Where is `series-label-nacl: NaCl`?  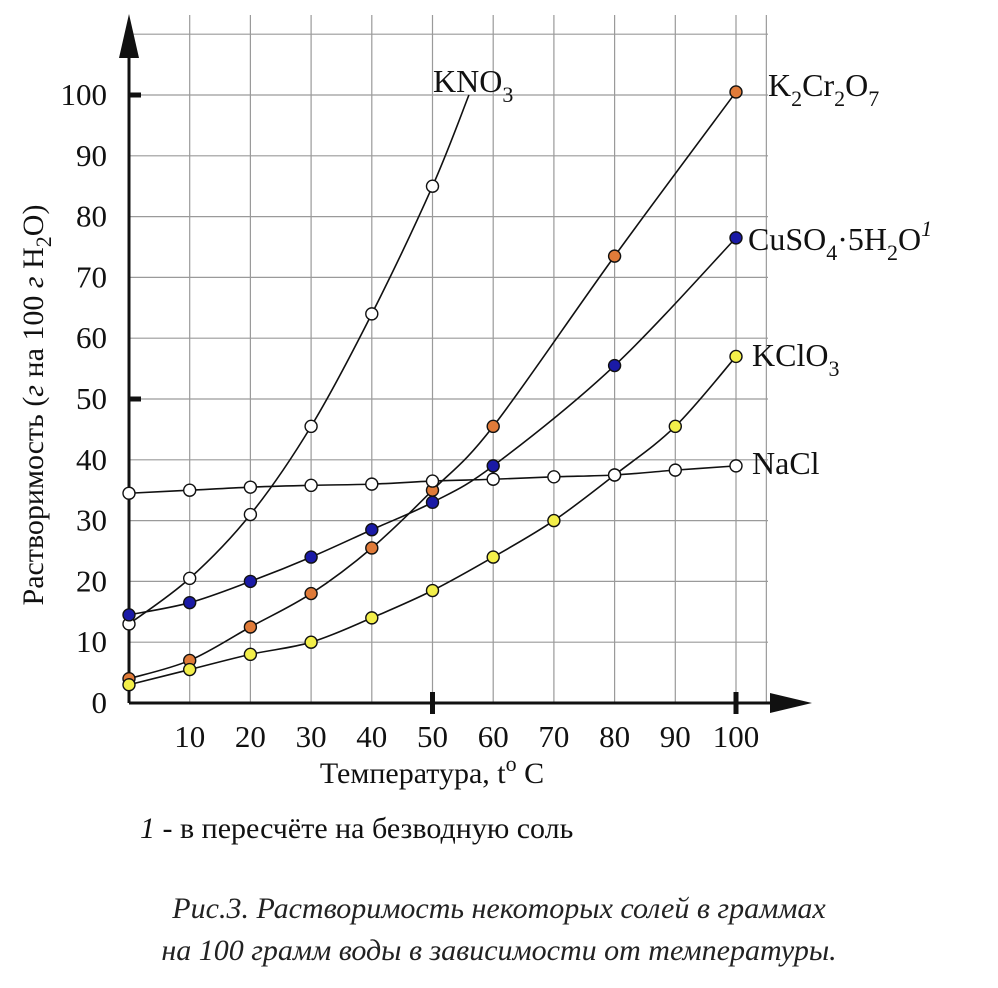
series-label-nacl: NaCl is located at coordinates (786, 463).